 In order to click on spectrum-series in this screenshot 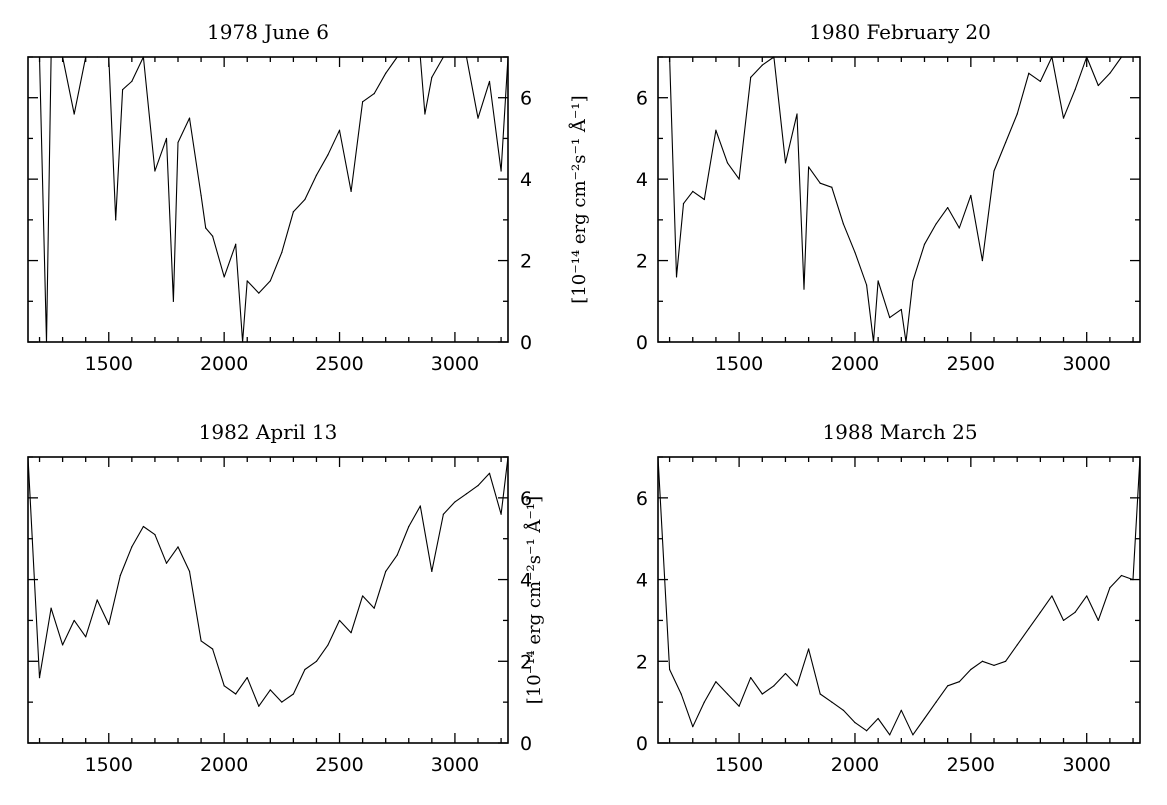, I will do `click(899, 199)`.